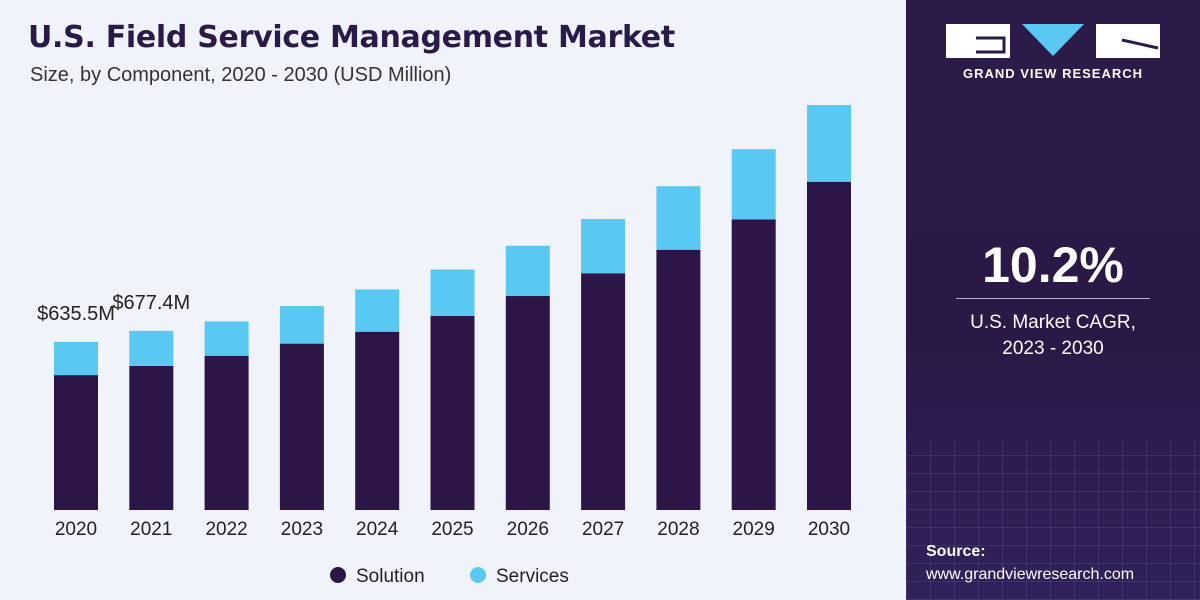 Image resolution: width=1200 pixels, height=600 pixels. I want to click on logo-mark-icon, so click(1053, 41).